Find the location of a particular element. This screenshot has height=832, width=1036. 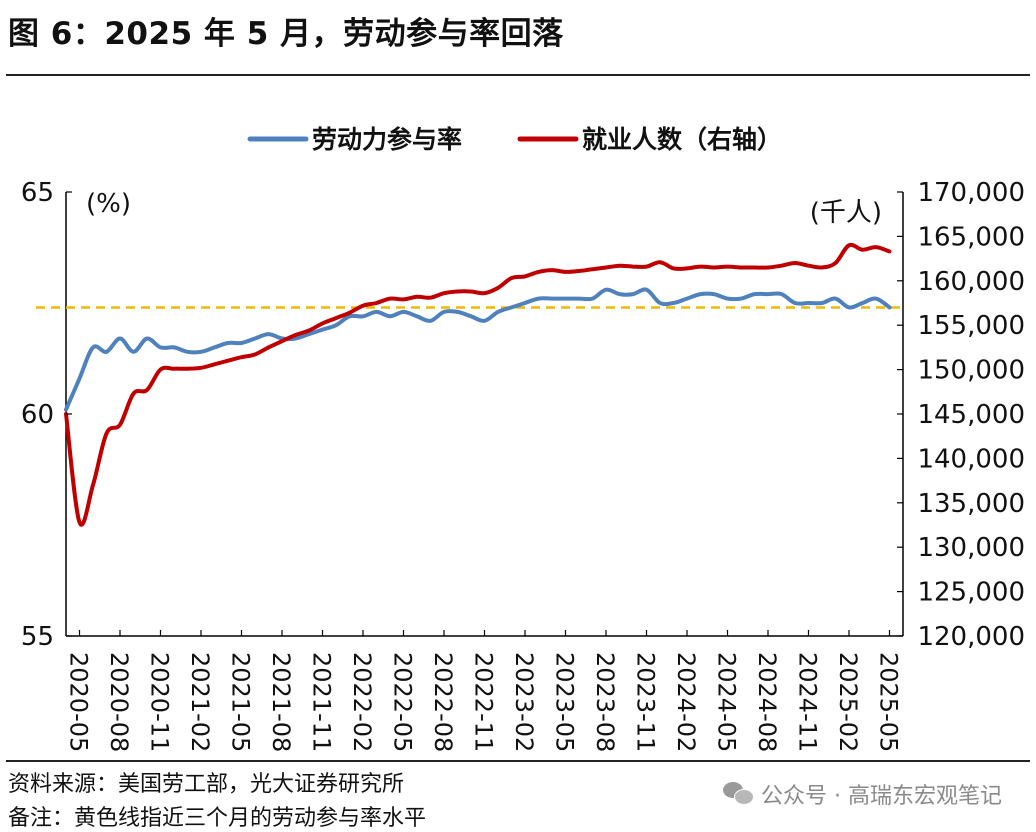

x-tick-label: 2023-11 is located at coordinates (646, 702).